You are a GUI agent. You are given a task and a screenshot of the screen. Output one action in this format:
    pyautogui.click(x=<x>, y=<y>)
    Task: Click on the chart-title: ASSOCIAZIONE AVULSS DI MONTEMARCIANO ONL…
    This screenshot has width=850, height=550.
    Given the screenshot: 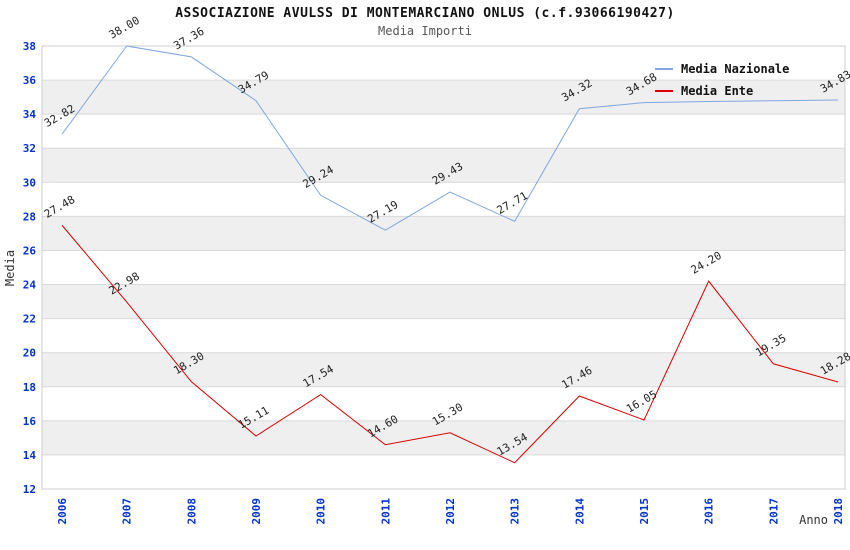 What is the action you would take?
    pyautogui.click(x=425, y=13)
    